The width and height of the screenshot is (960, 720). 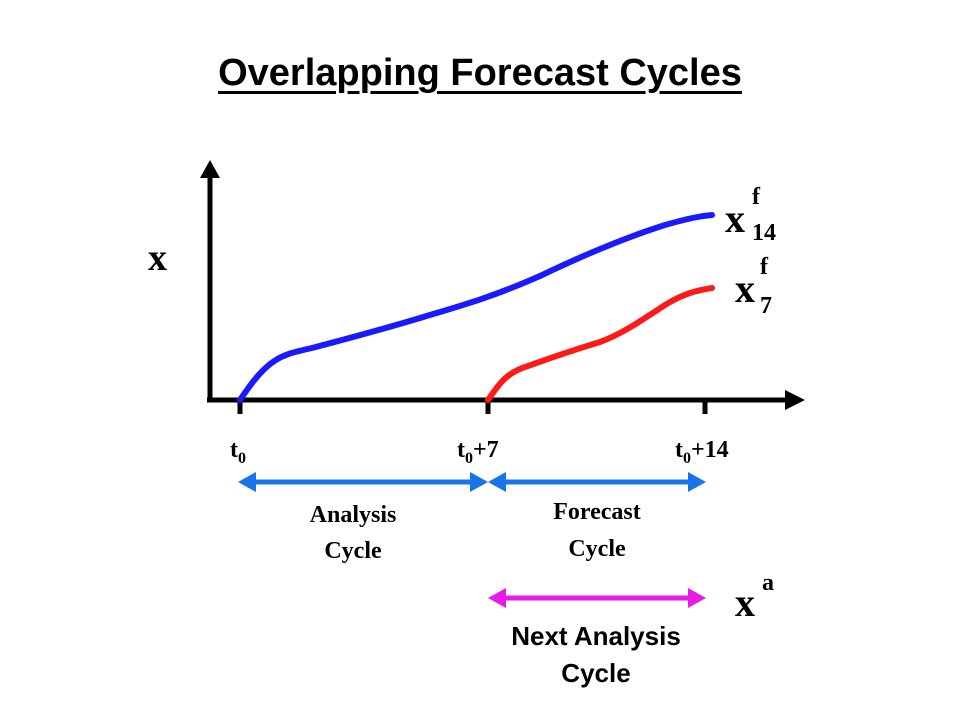 I want to click on curve-label-7-sub: 7, so click(x=766, y=306).